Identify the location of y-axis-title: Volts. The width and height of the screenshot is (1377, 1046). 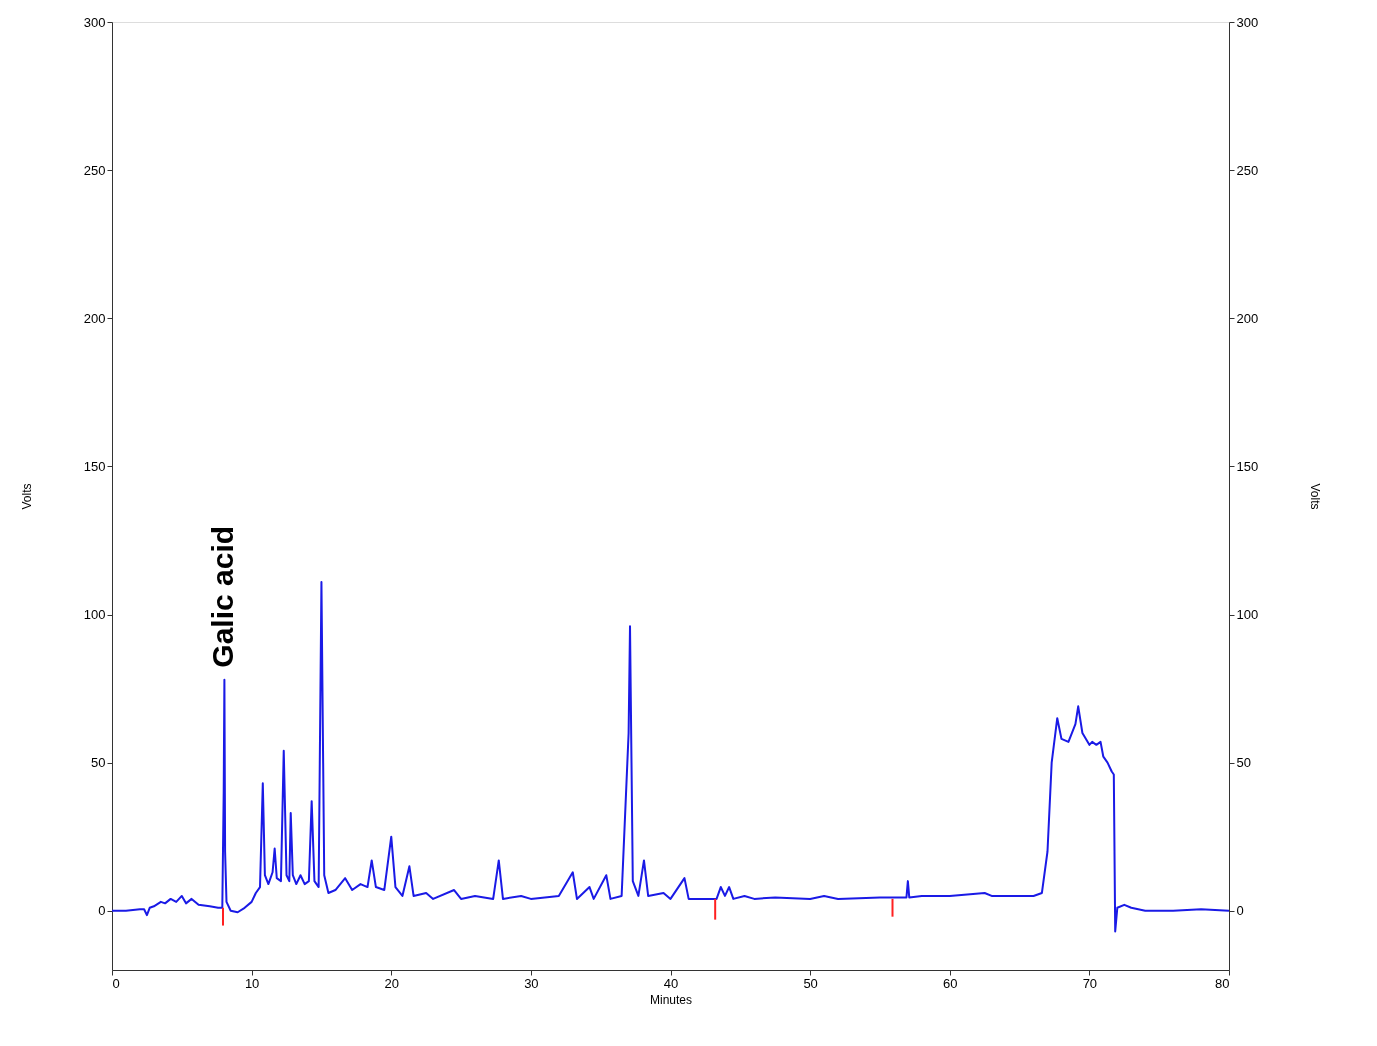
(26, 496).